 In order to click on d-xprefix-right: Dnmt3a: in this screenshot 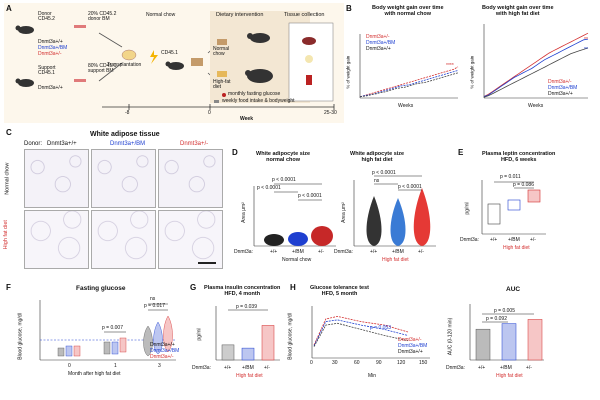, I will do `click(343, 252)`.